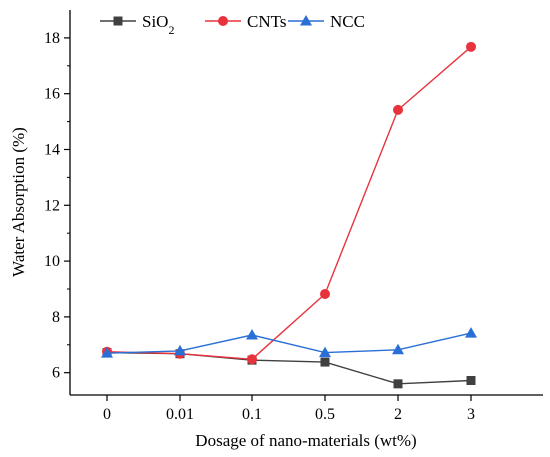  Describe the element at coordinates (305, 440) in the screenshot. I see `x-axis-title: Dosage of nano-materials (wt%)` at that location.